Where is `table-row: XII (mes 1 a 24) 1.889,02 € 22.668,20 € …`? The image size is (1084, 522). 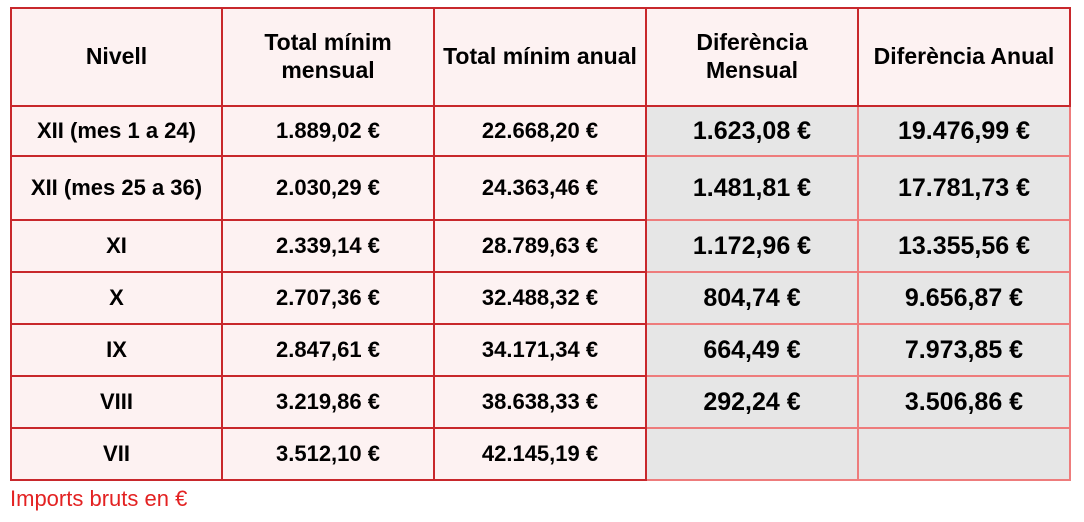
table-row: XII (mes 1 a 24) 1.889,02 € 22.668,20 € … is located at coordinates (540, 131).